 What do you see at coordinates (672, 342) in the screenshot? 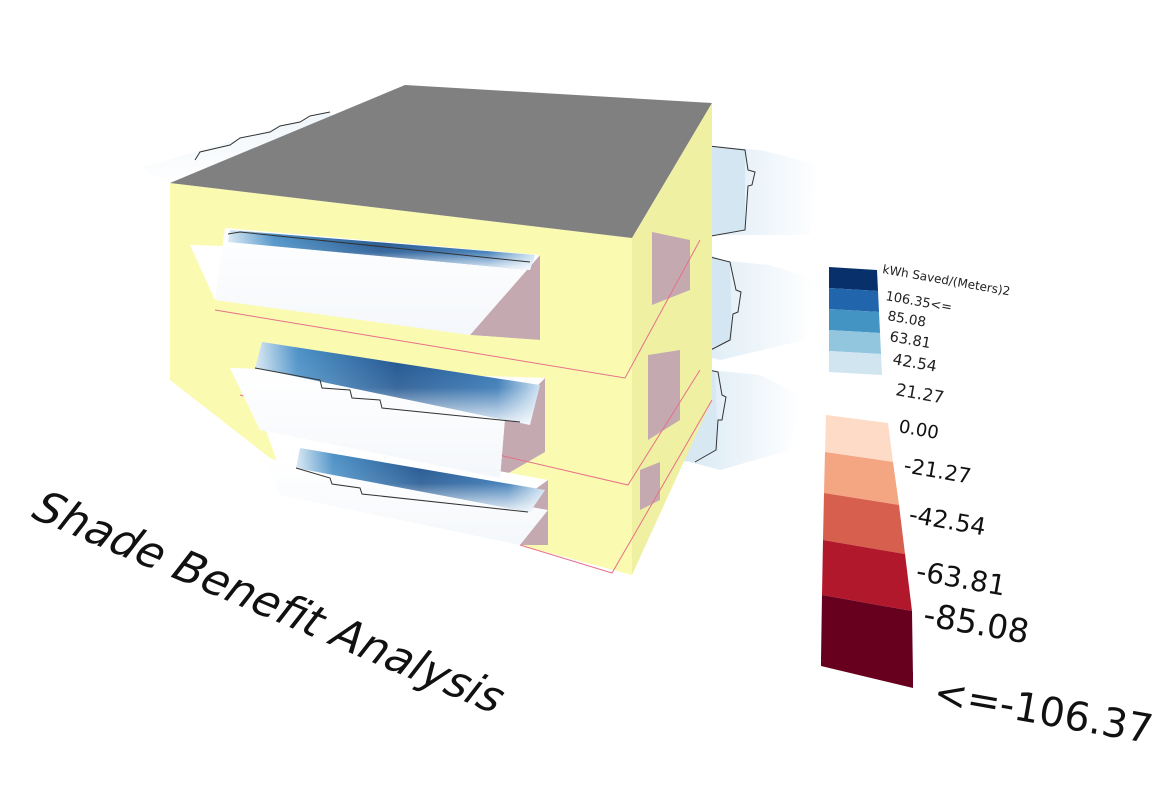
I see `side-facade` at bounding box center [672, 342].